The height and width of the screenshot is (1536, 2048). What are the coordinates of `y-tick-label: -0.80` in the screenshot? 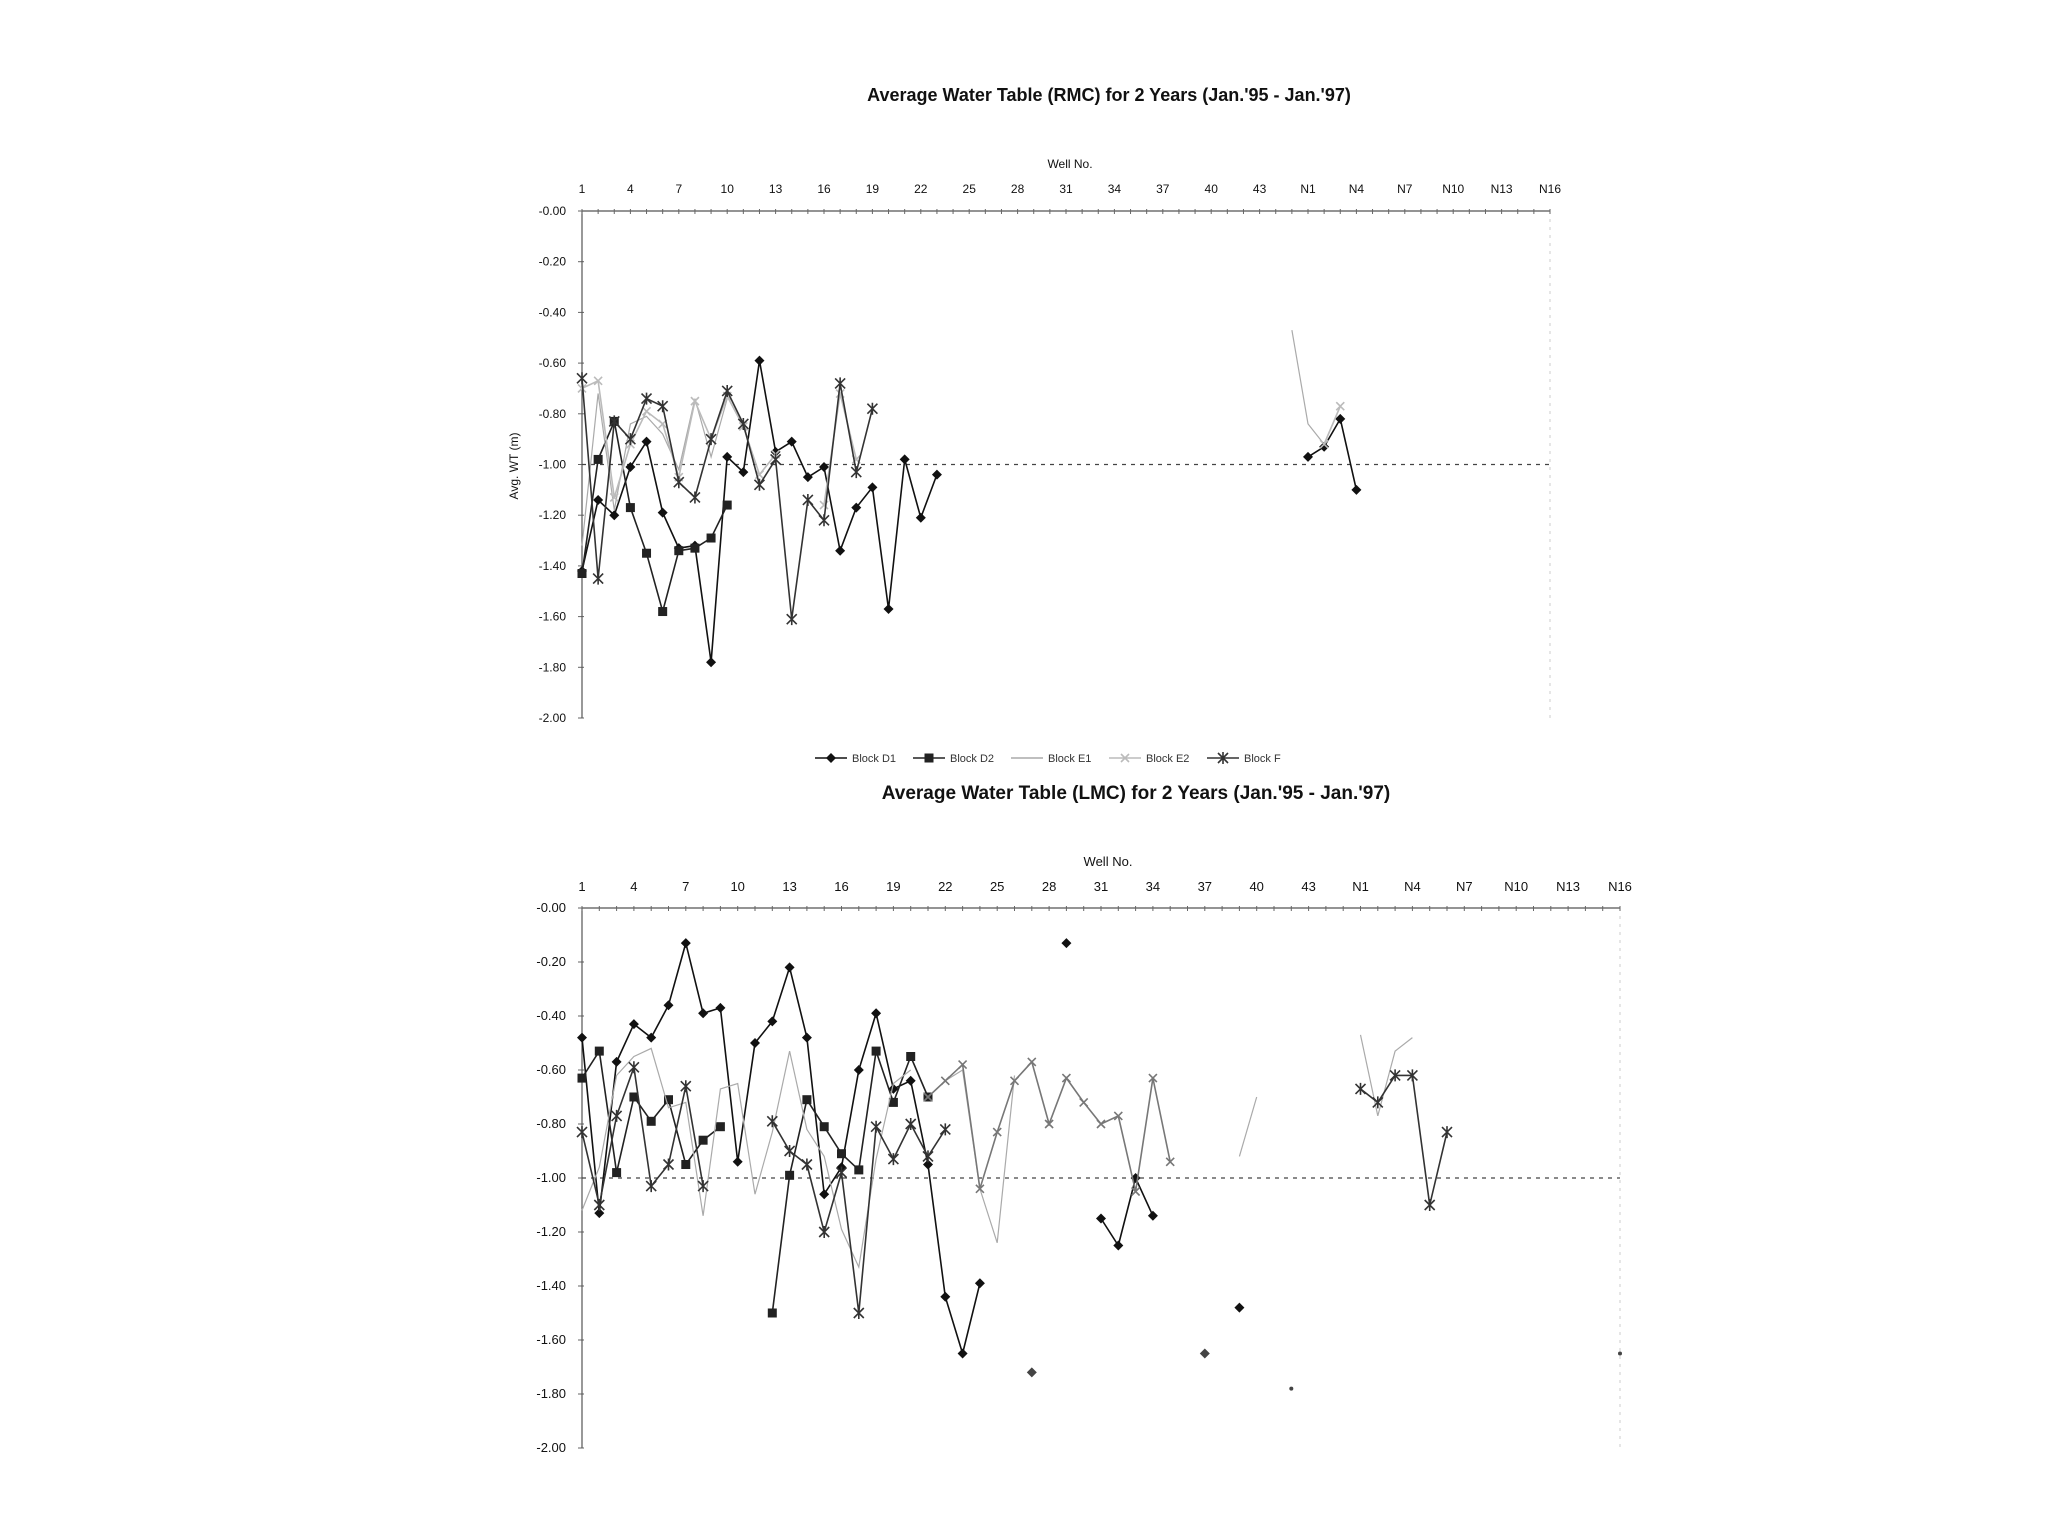 It's located at (551, 1123).